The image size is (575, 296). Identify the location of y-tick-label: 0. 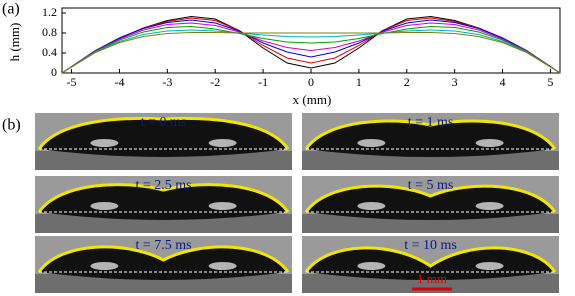
(54, 72).